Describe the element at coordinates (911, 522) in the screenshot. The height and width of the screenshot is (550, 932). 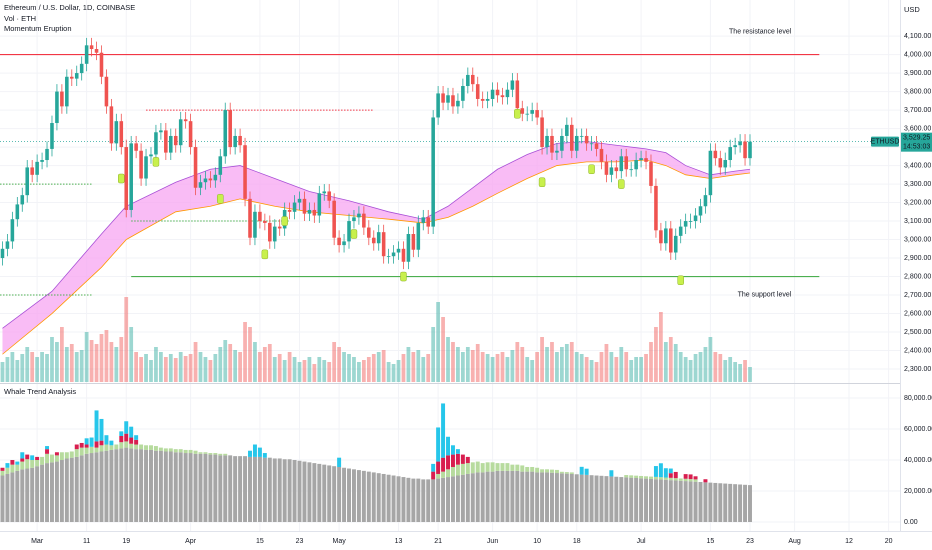
I see `y-tick-label: 0.00` at that location.